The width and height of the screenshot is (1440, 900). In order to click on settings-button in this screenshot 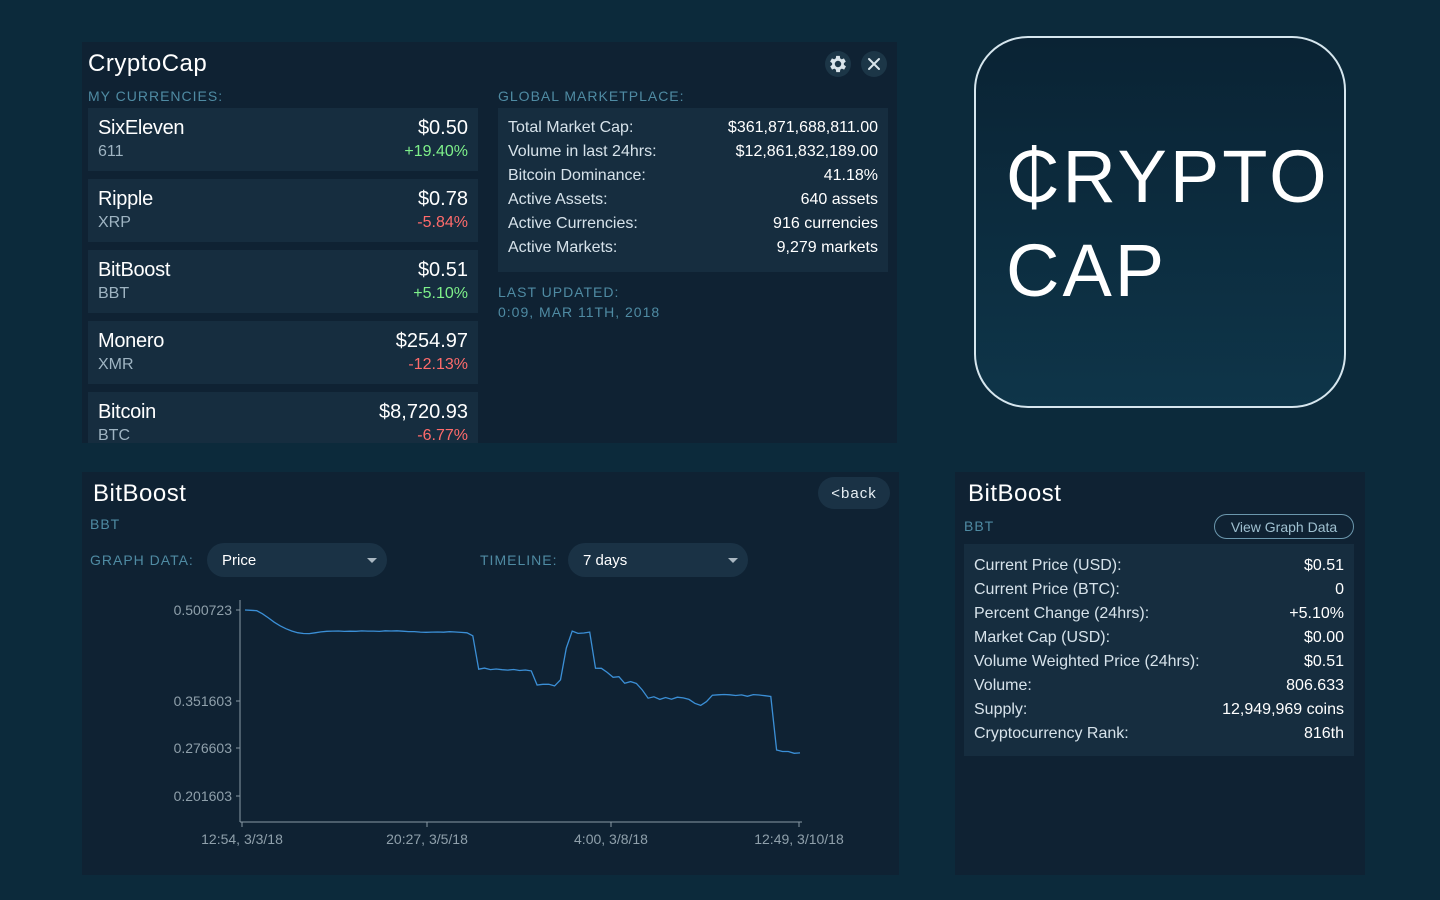, I will do `click(838, 64)`.